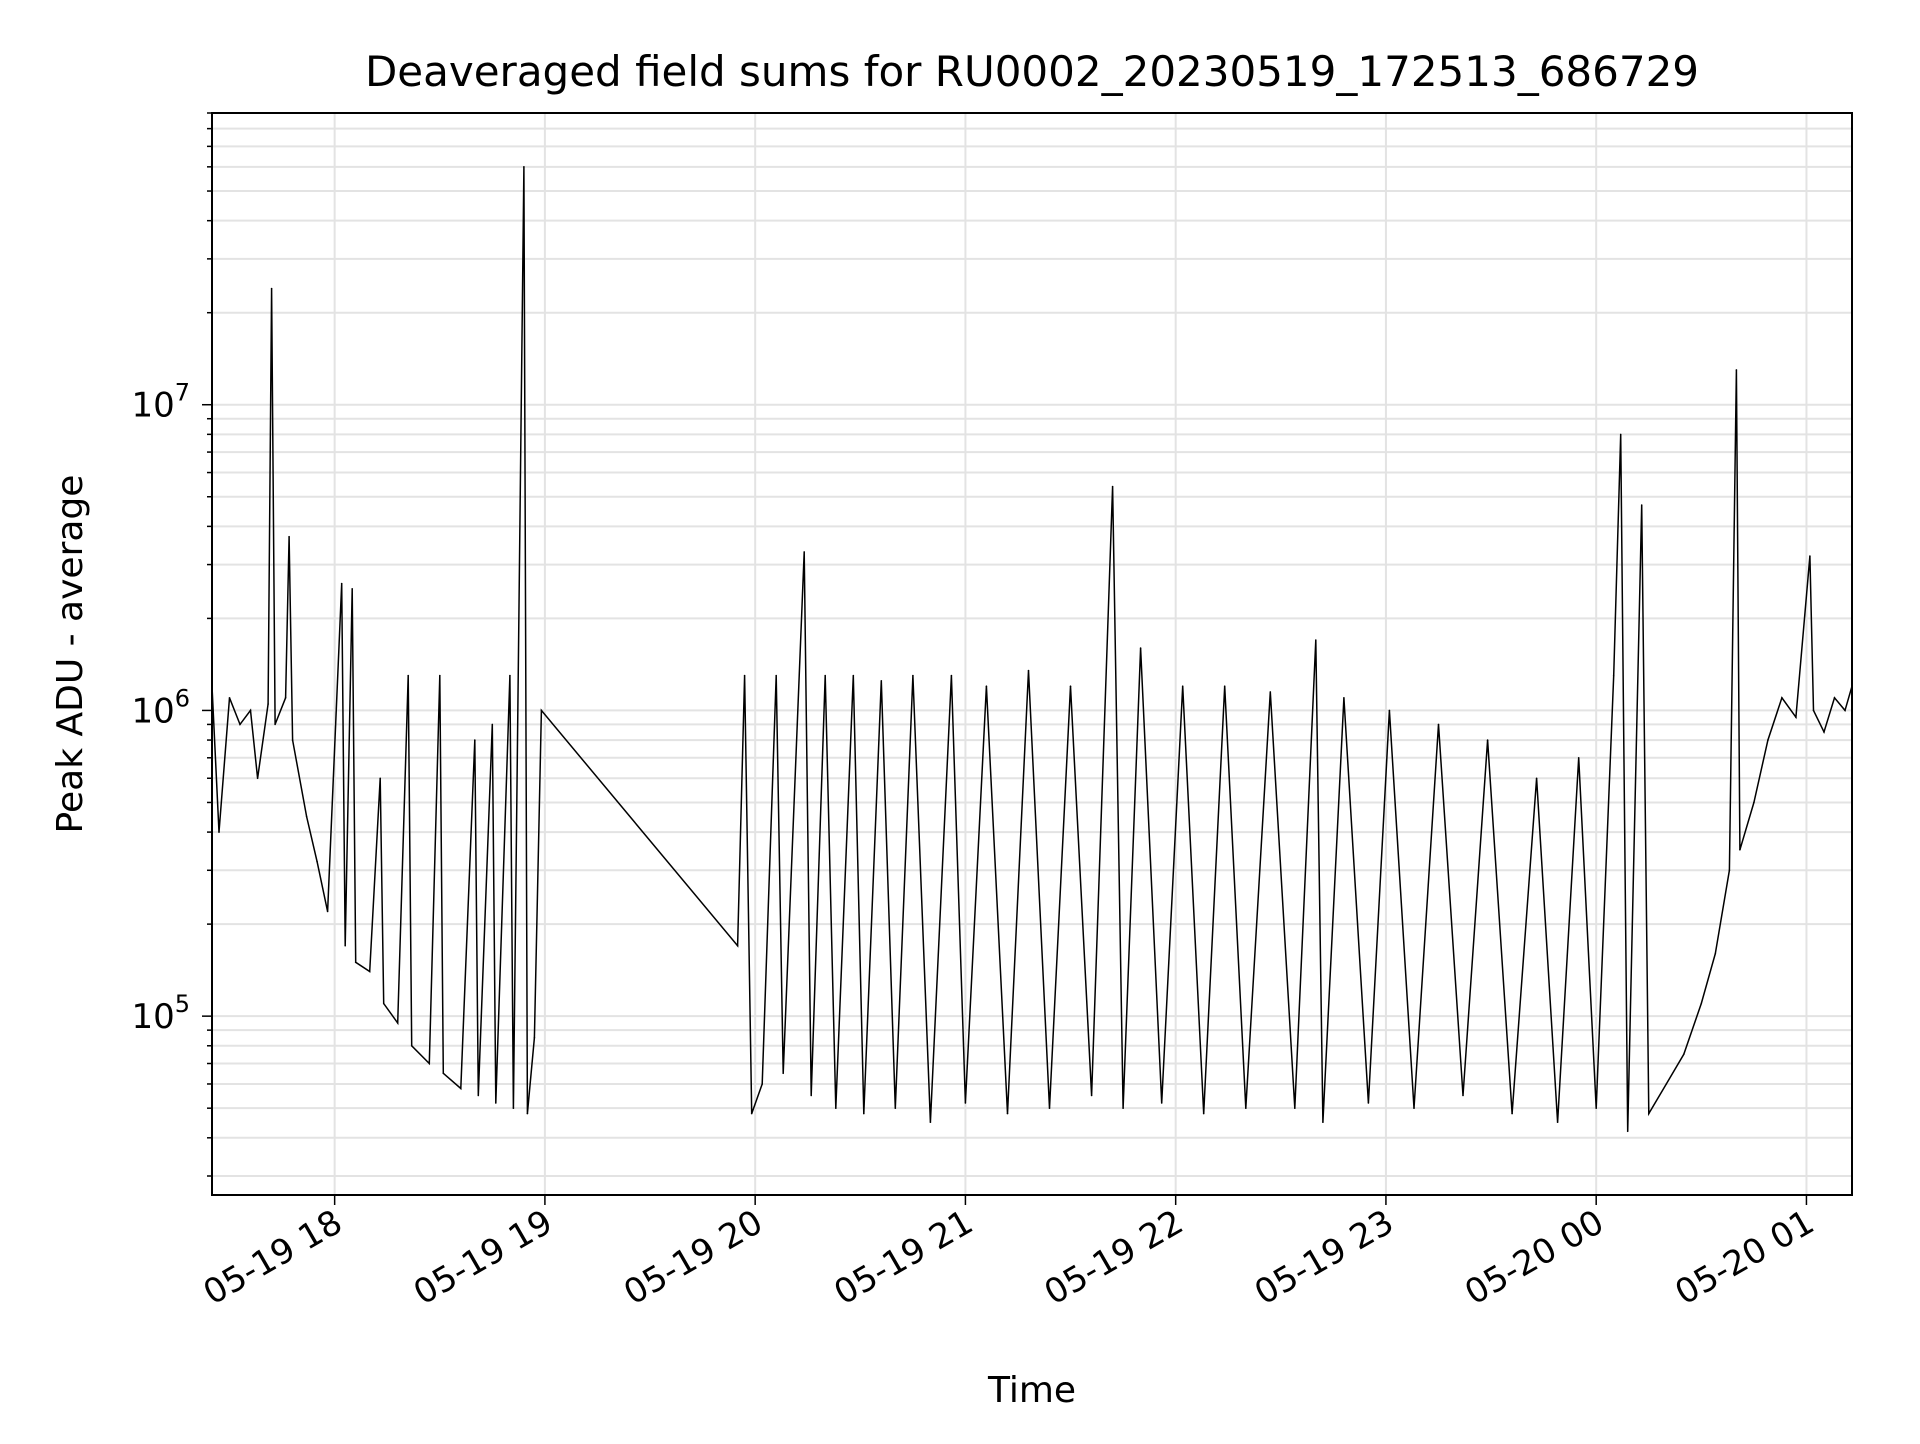 Image resolution: width=1920 pixels, height=1444 pixels. What do you see at coordinates (1031, 1390) in the screenshot?
I see `x-axis-label: Time` at bounding box center [1031, 1390].